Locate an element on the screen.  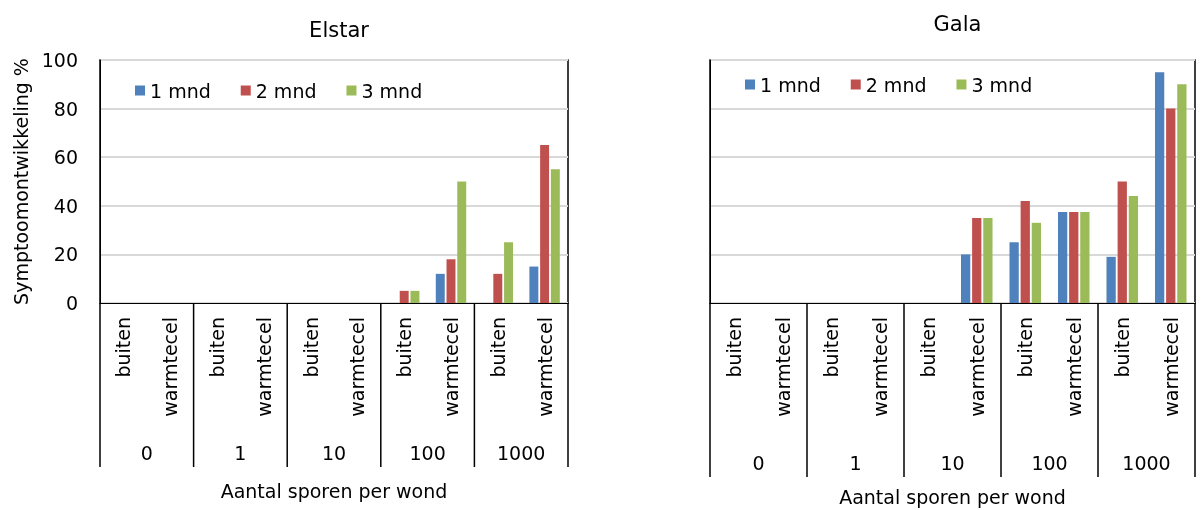
chart-title: Gala is located at coordinates (957, 23).